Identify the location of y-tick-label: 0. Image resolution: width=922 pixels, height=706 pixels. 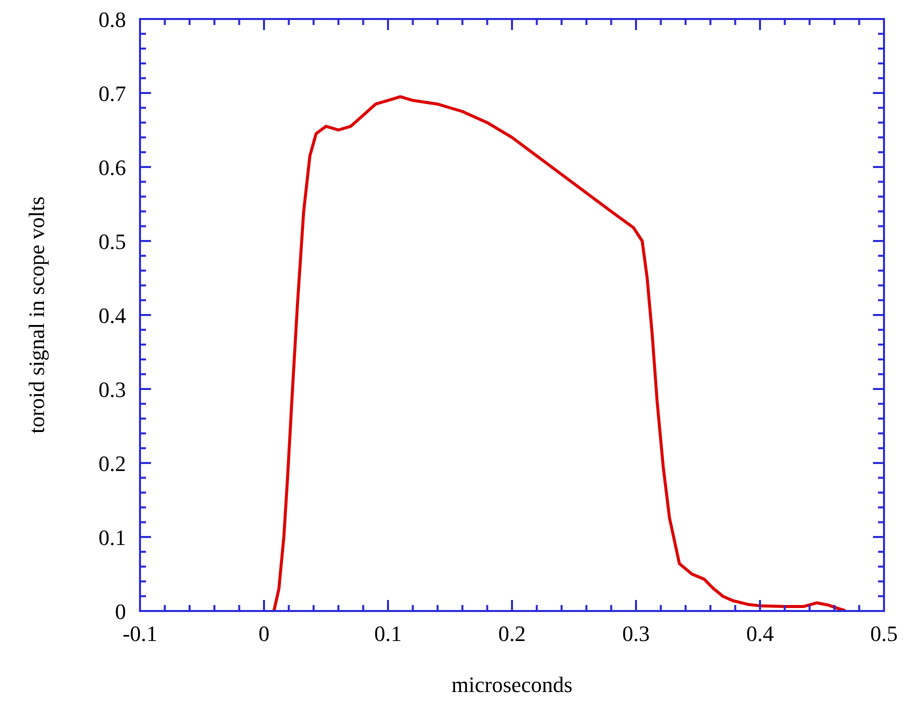
(120, 611).